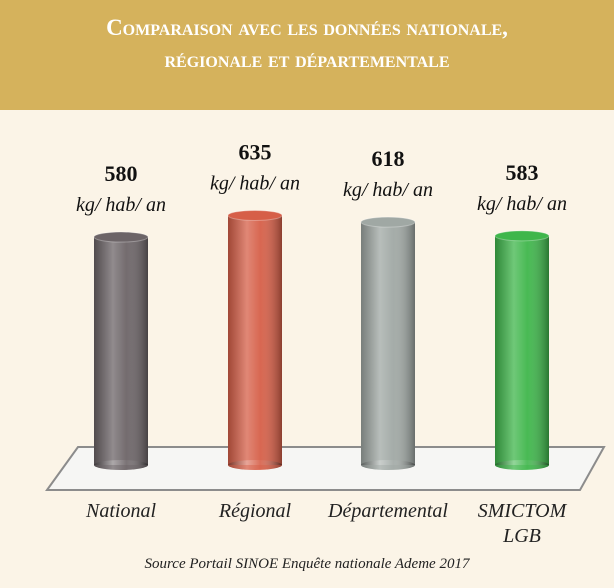 This screenshot has width=614, height=588. Describe the element at coordinates (522, 172) in the screenshot. I see `value-label: 583` at that location.